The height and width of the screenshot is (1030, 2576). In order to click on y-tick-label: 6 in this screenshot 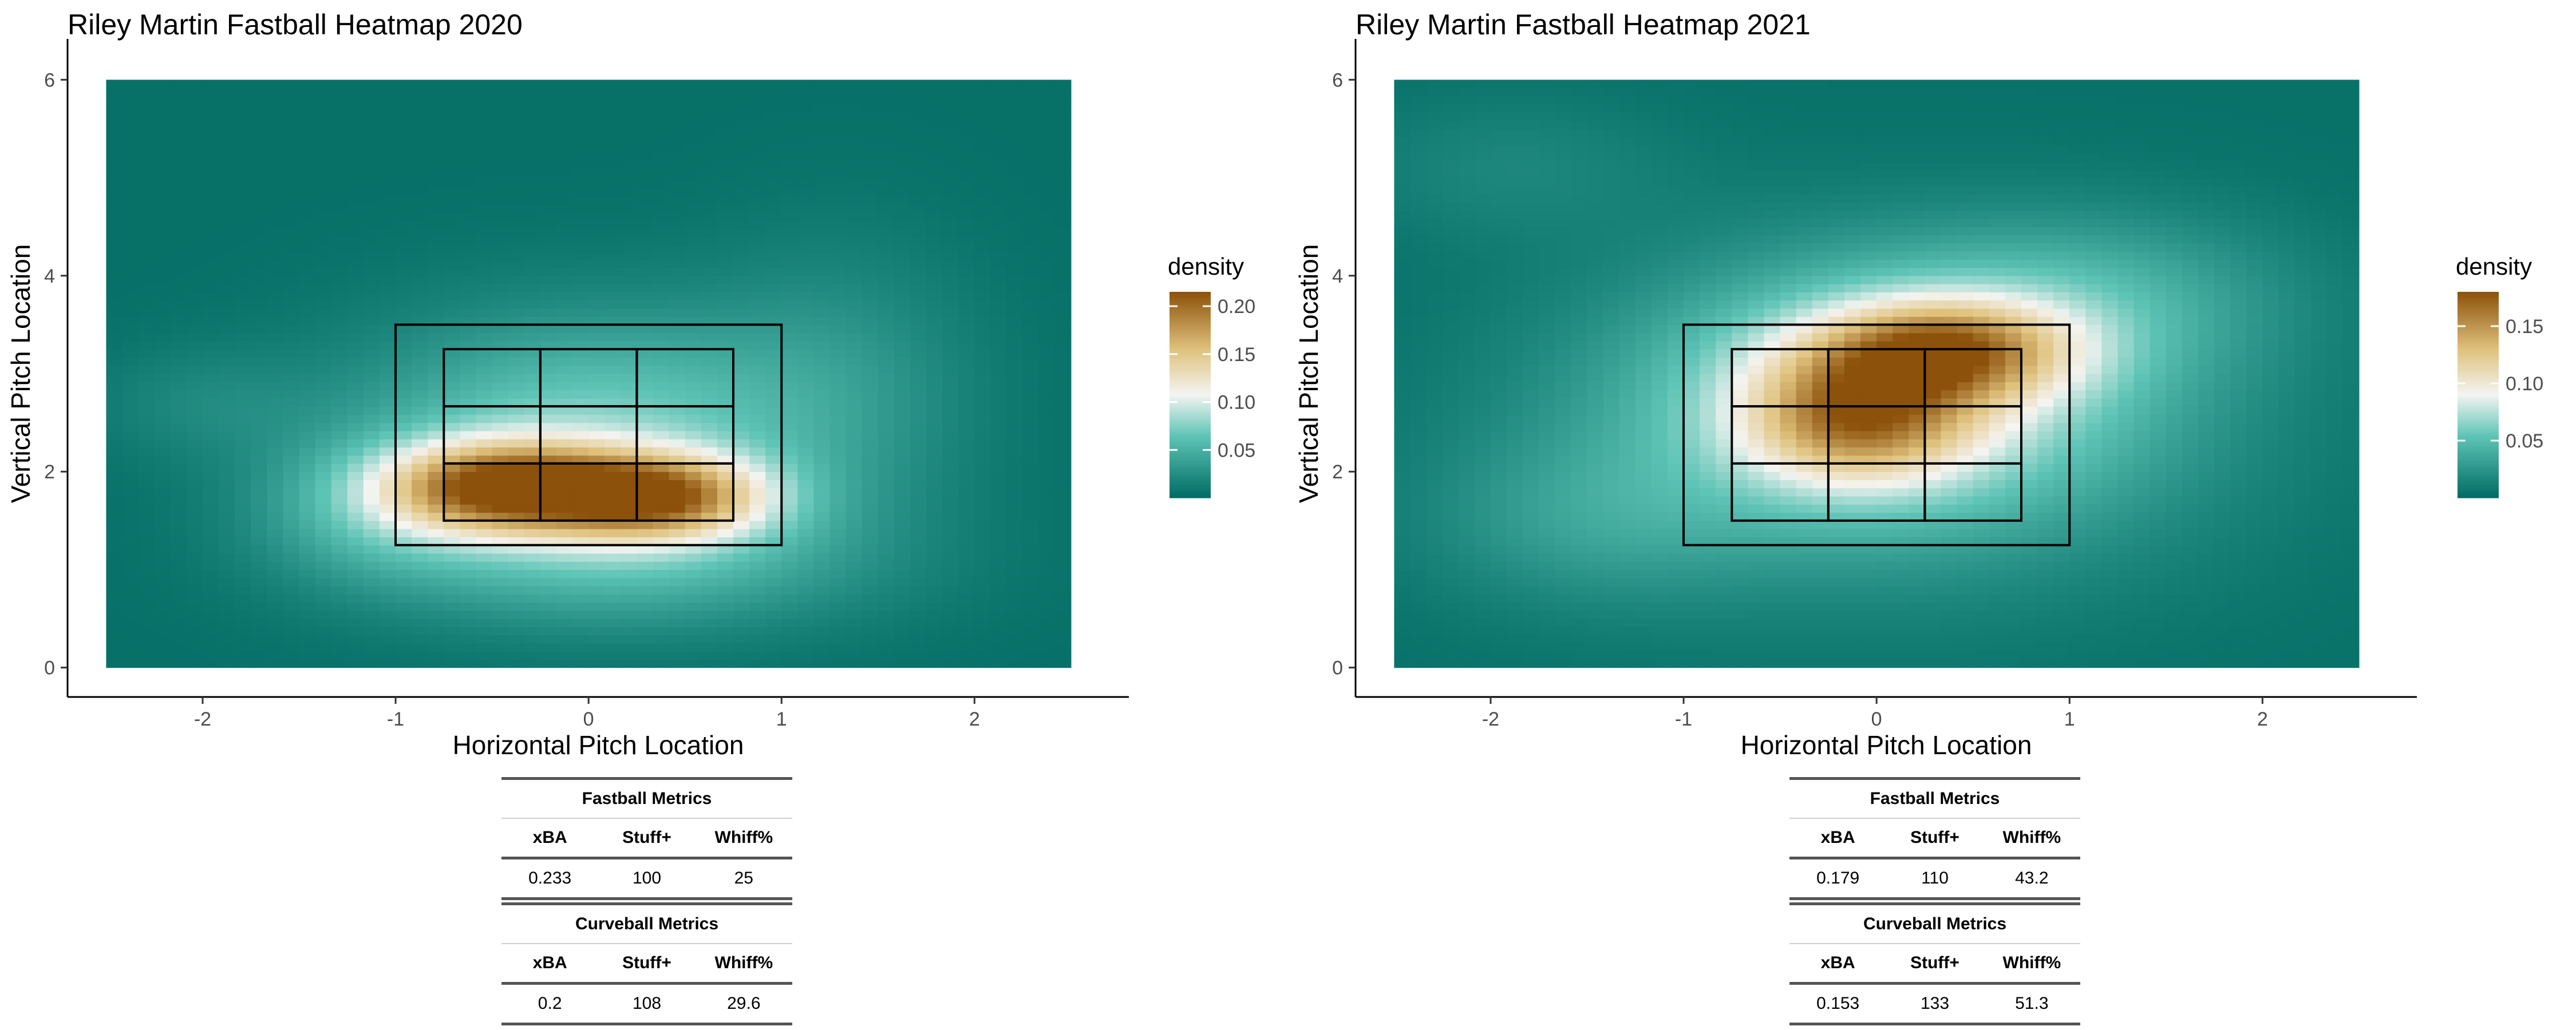, I will do `click(49, 80)`.